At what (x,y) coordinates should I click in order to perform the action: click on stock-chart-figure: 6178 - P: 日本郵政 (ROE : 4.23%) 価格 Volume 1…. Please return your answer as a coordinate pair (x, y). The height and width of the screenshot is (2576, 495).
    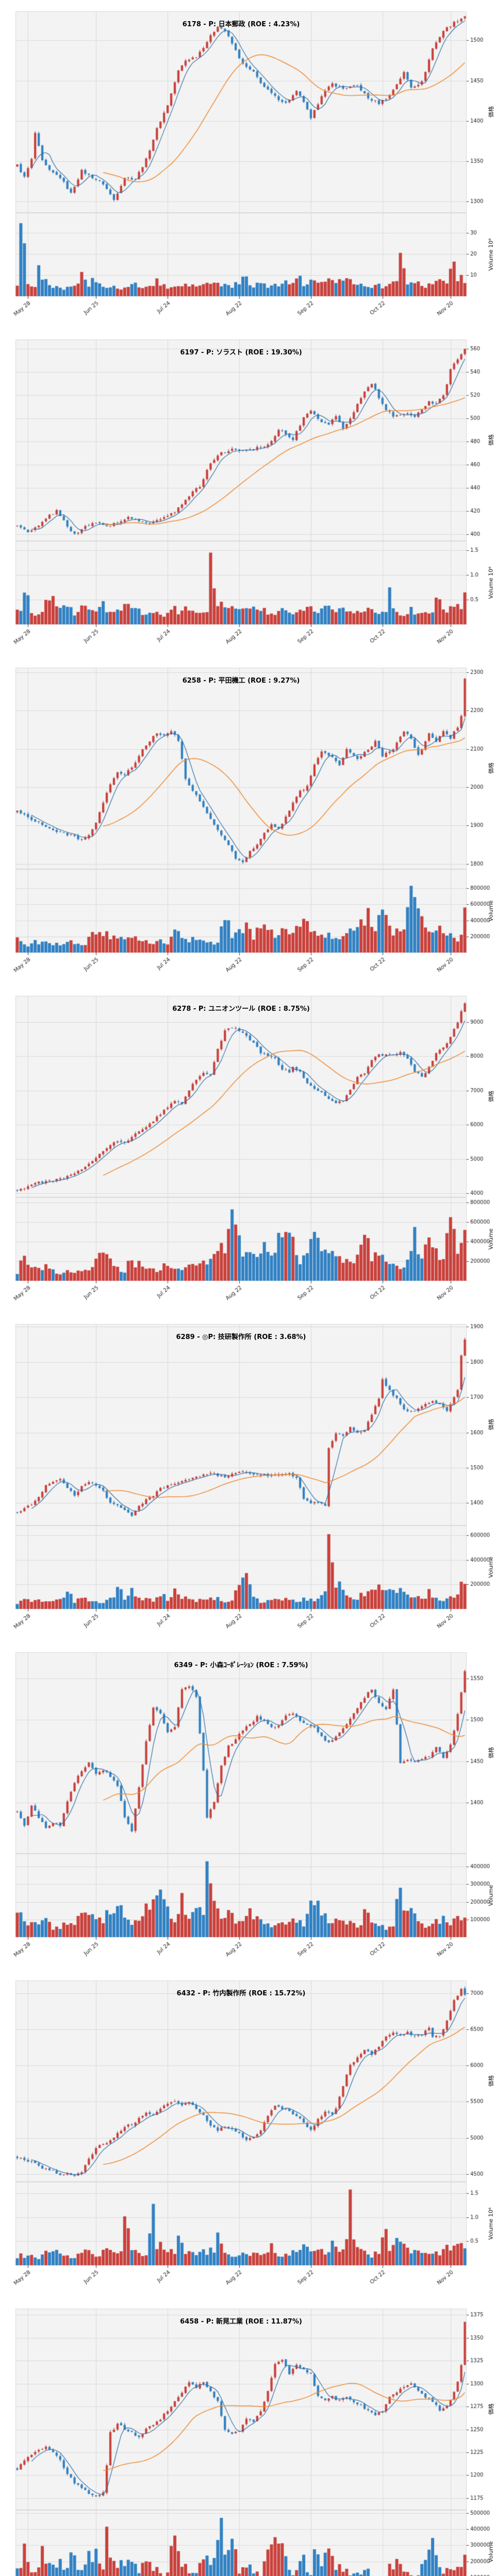
    Looking at the image, I should click on (247, 164).